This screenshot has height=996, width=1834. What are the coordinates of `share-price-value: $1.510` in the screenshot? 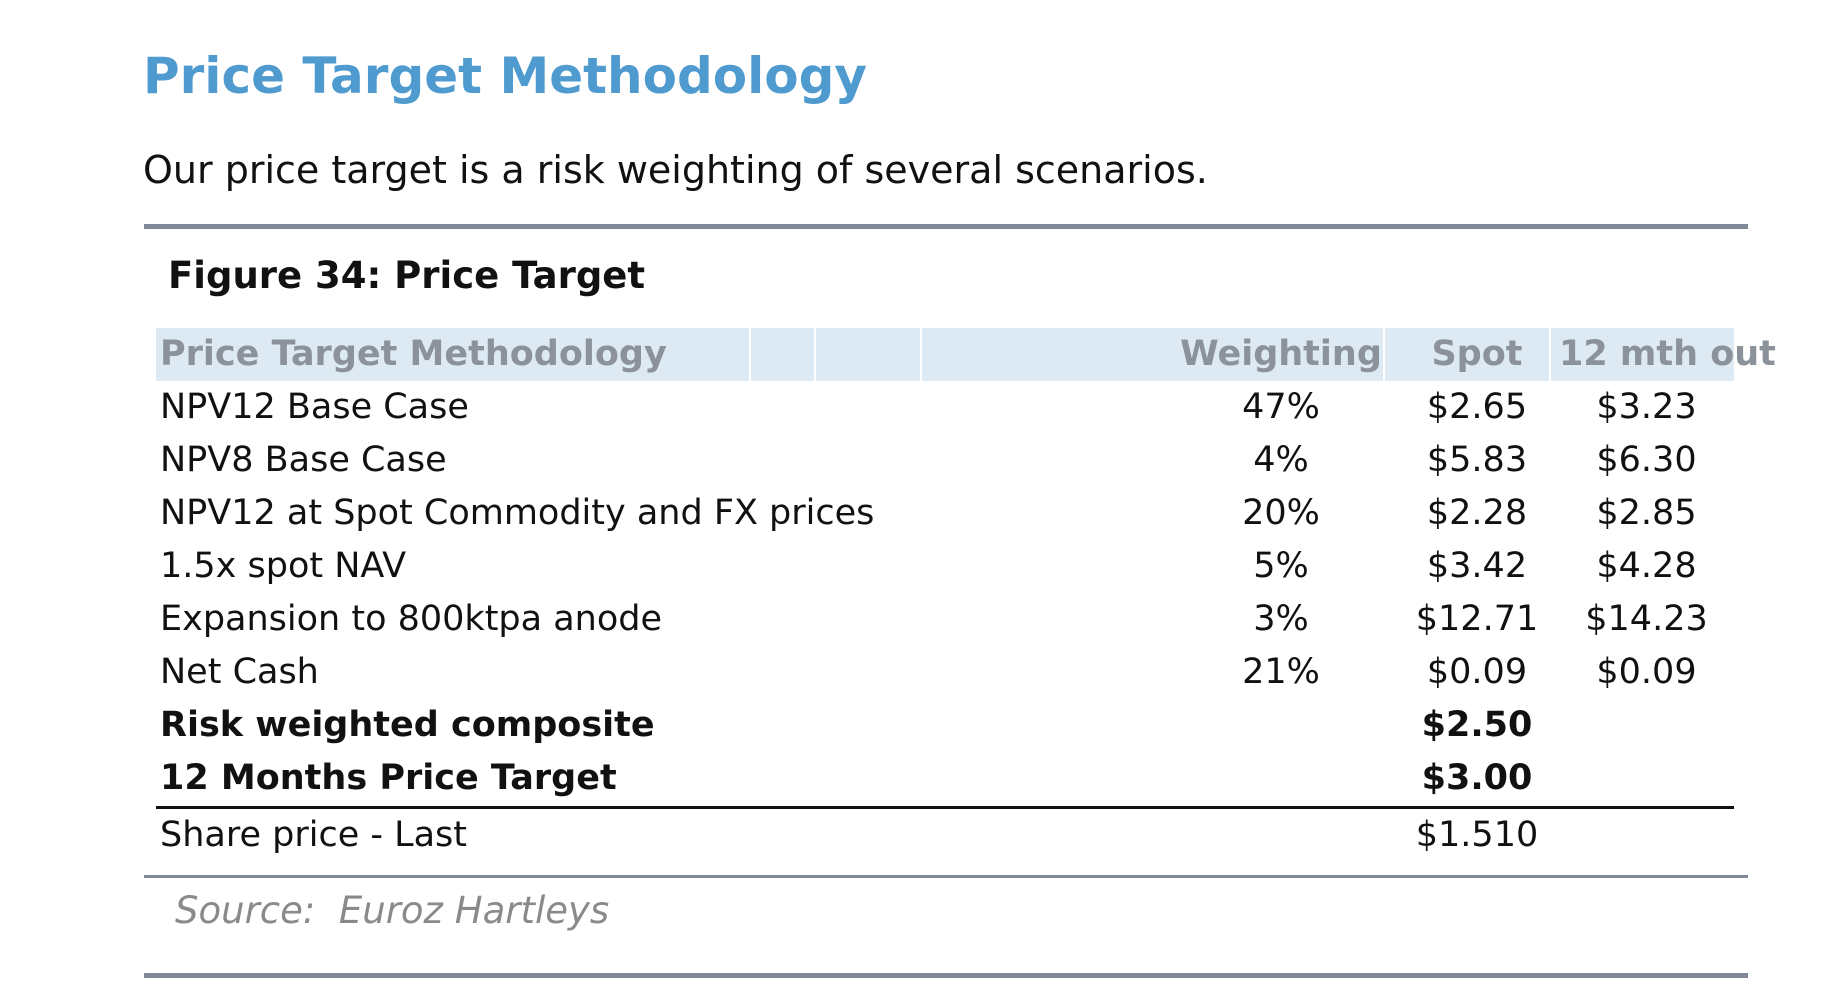 It's located at (1477, 835).